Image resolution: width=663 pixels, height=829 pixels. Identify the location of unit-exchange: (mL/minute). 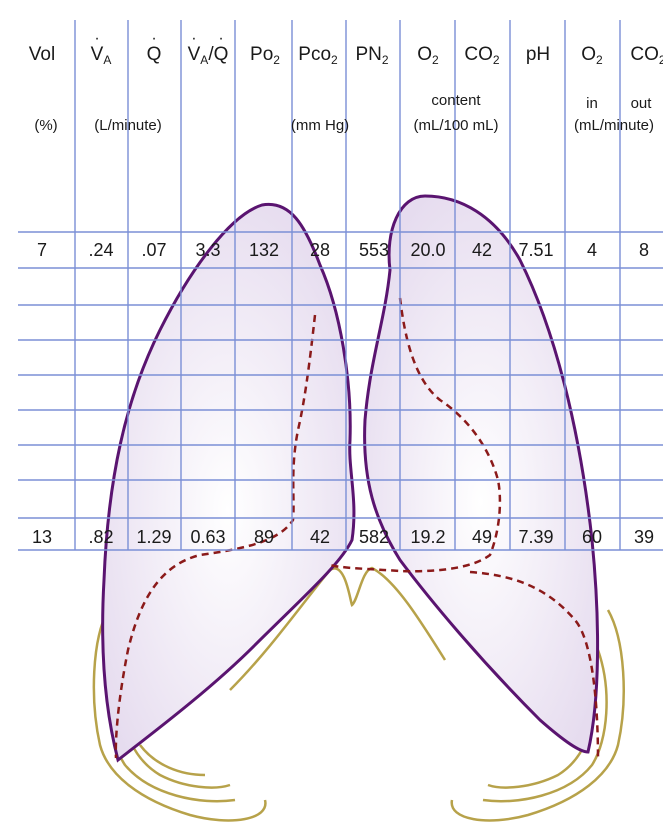
(614, 125).